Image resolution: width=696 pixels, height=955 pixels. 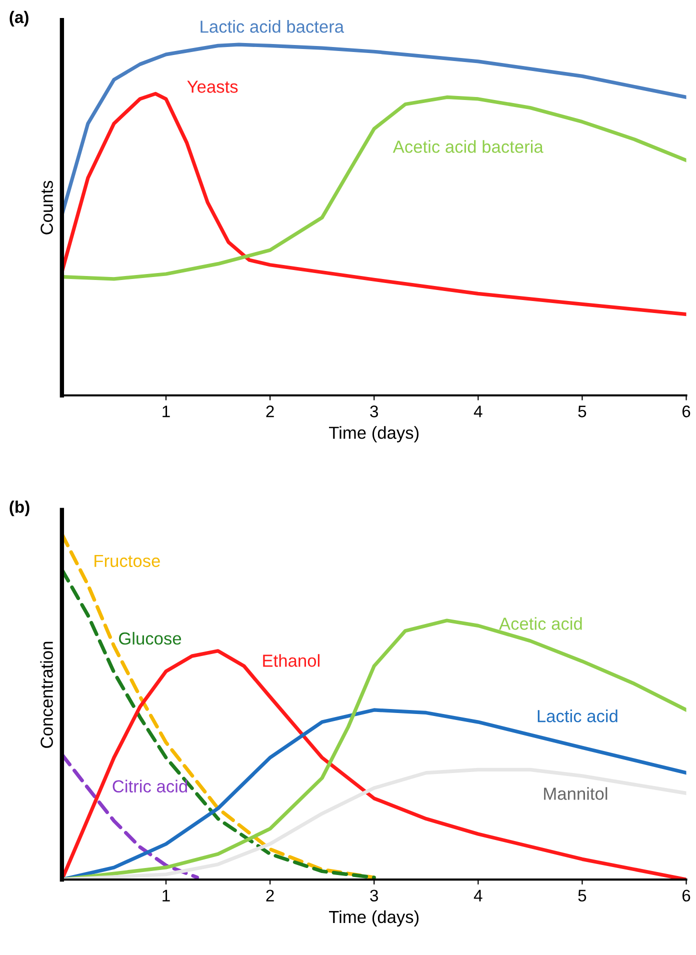 I want to click on y-axis-title: Concentration, so click(x=46, y=695).